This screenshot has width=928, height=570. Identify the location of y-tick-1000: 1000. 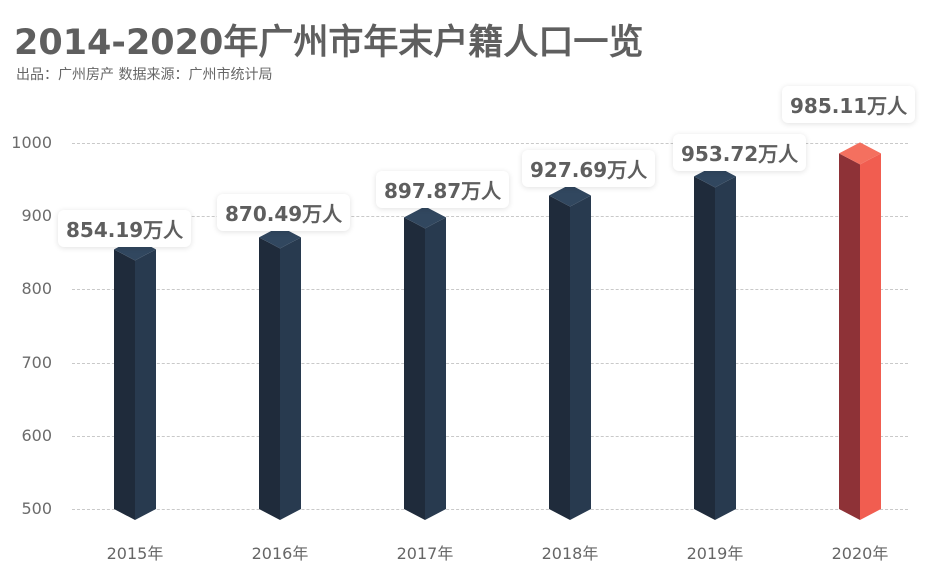
(31, 142).